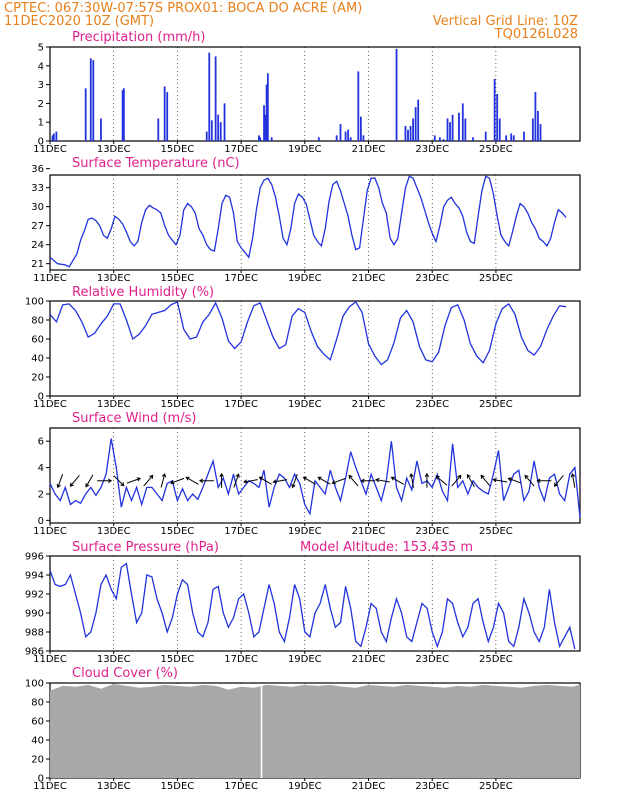  Describe the element at coordinates (37, 722) in the screenshot. I see `y-tick-label: 60` at that location.